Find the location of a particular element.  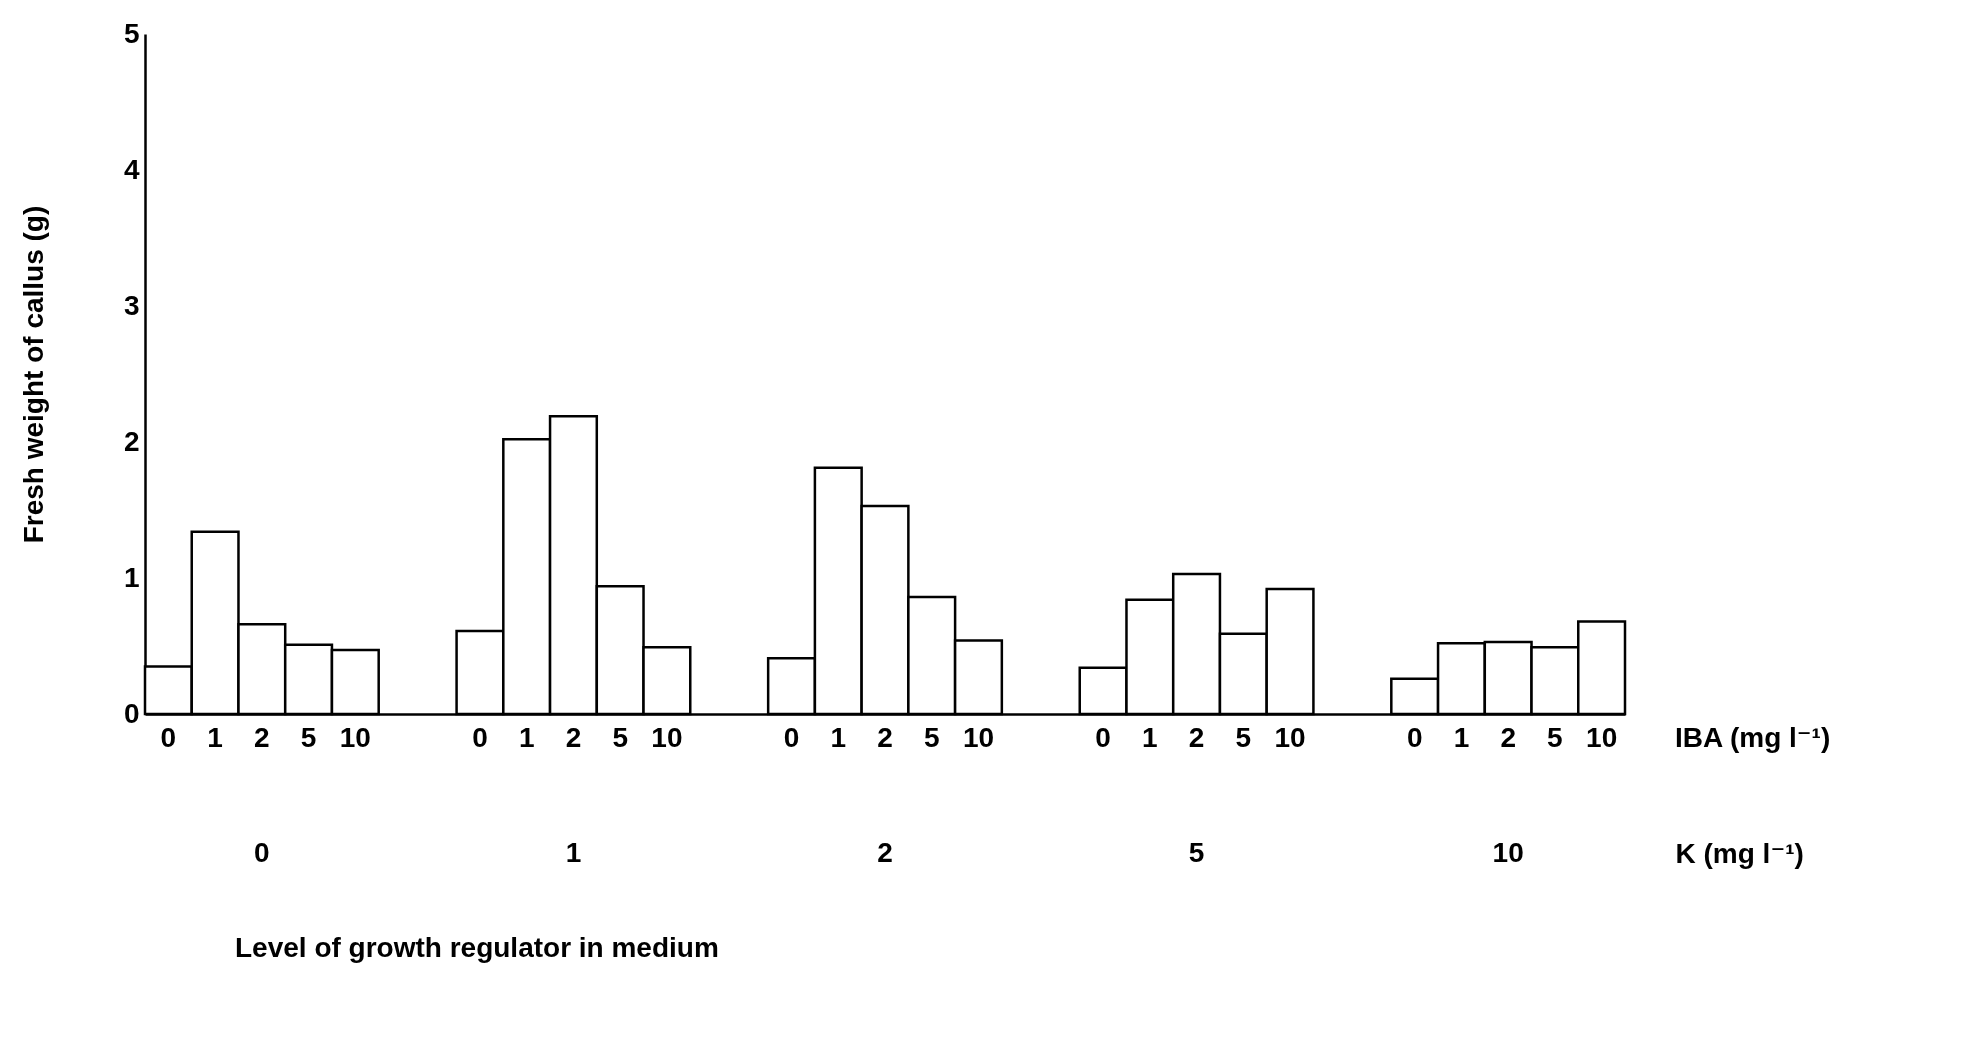

y-tick-label: 4 is located at coordinates (131, 169).